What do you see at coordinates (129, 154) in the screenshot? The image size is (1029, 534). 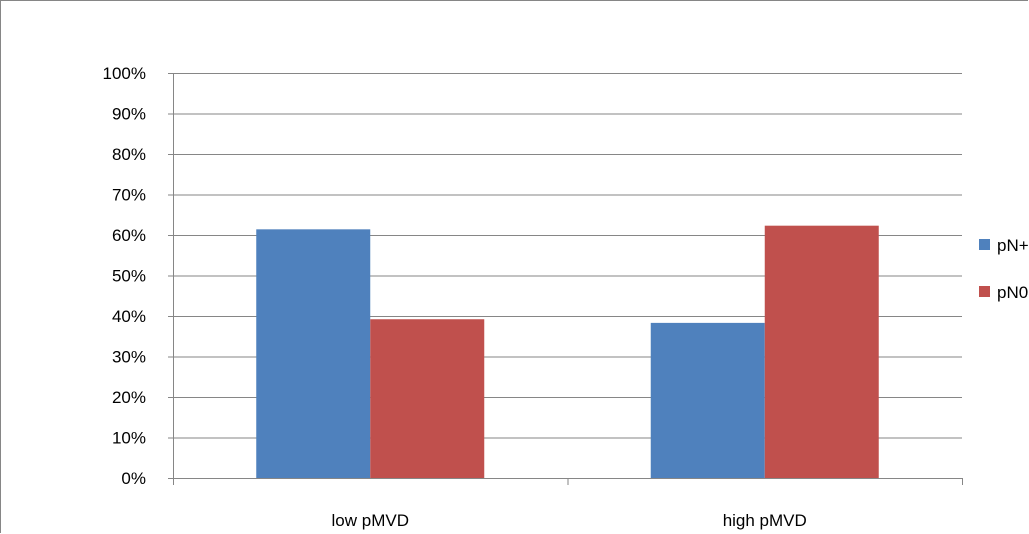 I see `y-tick-label: 80%` at bounding box center [129, 154].